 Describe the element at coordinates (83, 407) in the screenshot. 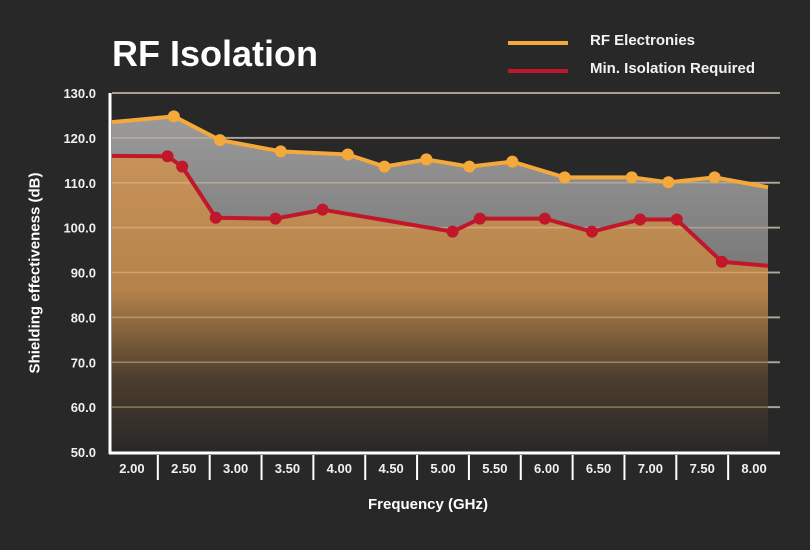

I see `y-tick-label: 60.0` at that location.